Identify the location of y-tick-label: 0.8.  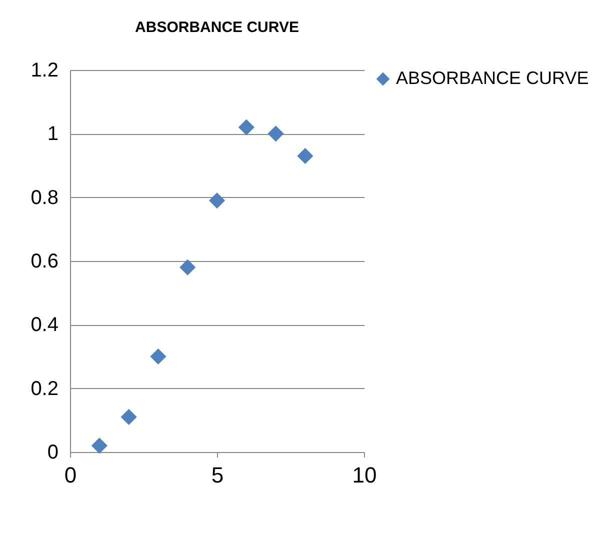
(44, 197).